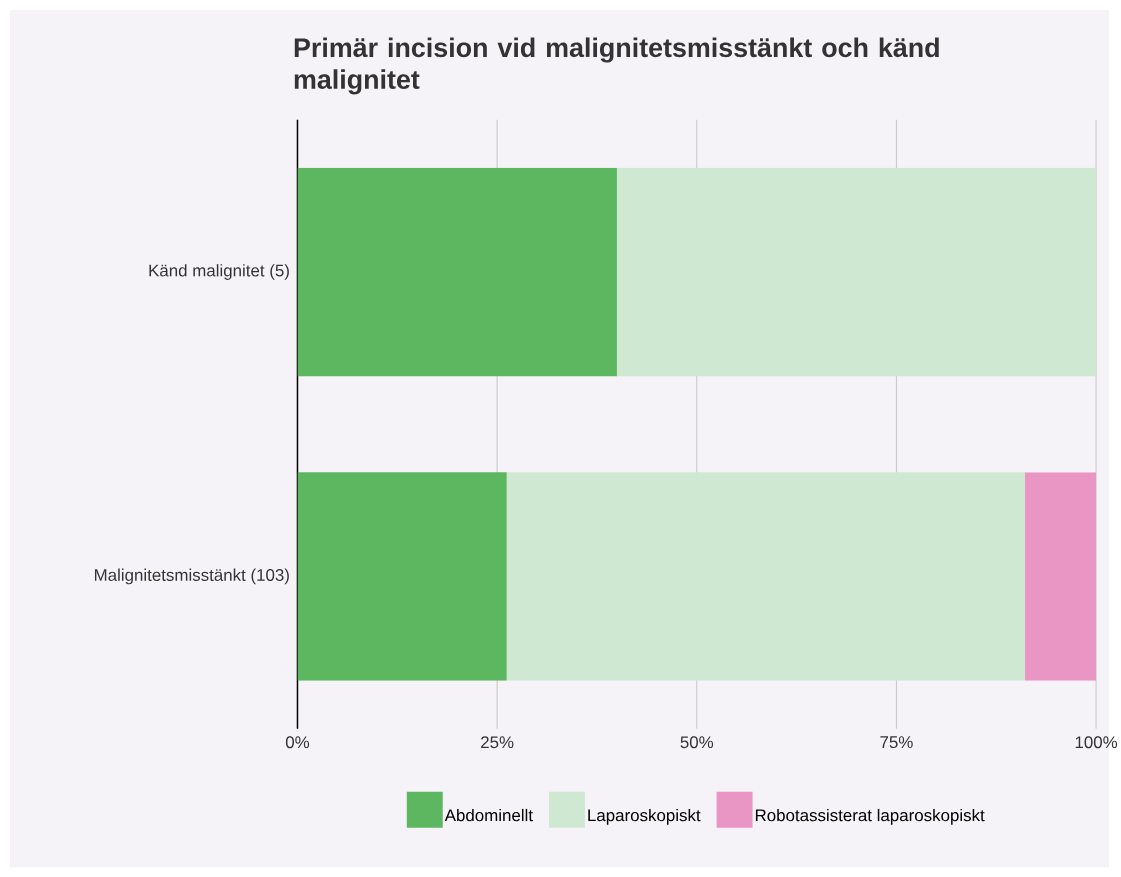  I want to click on x-tick-label: 25%, so click(497, 741).